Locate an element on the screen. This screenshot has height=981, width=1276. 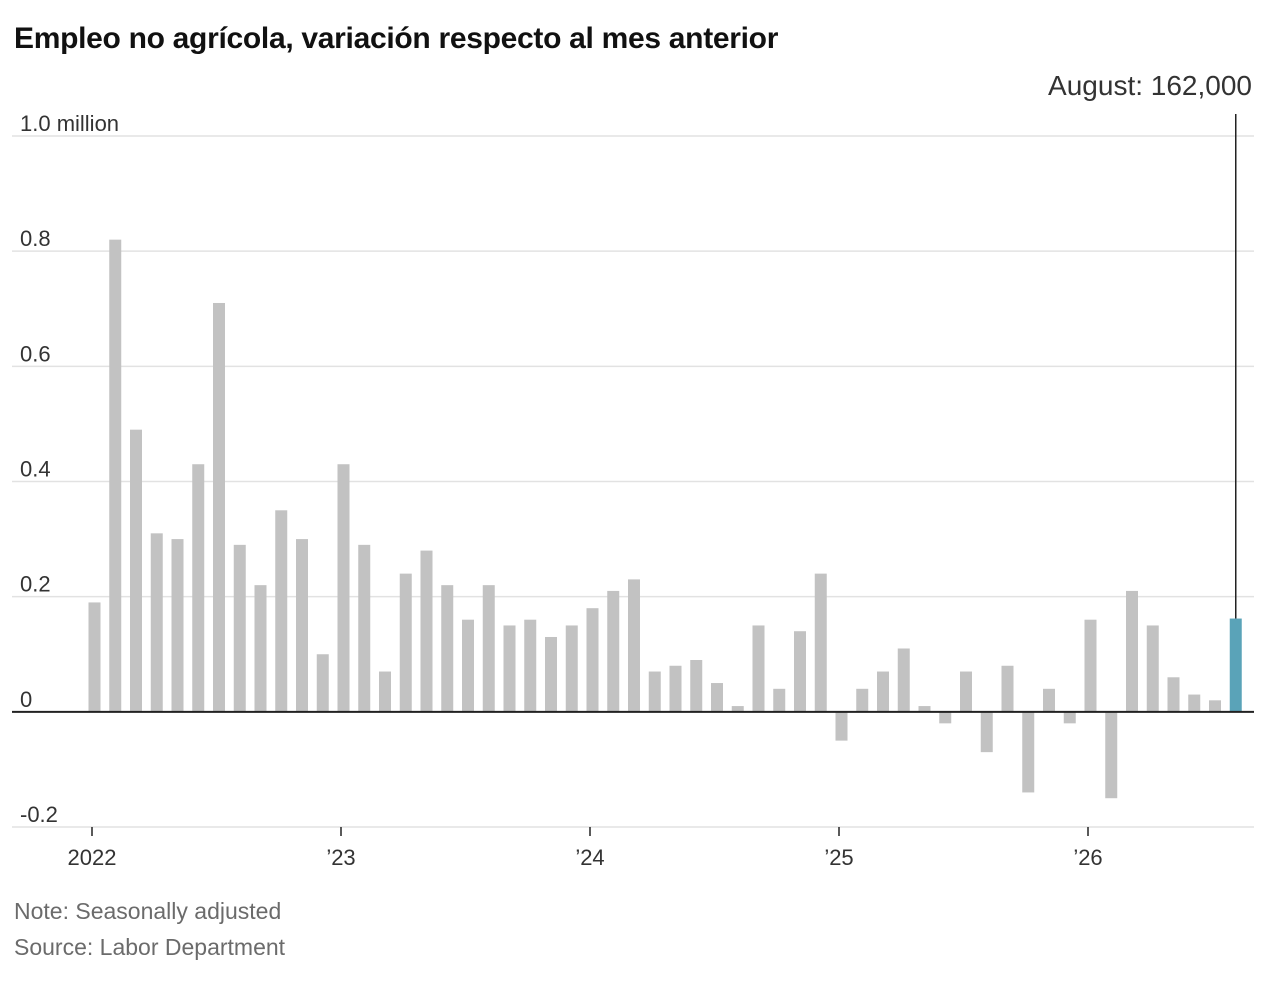
x-tick-label: ’26 is located at coordinates (1087, 857).